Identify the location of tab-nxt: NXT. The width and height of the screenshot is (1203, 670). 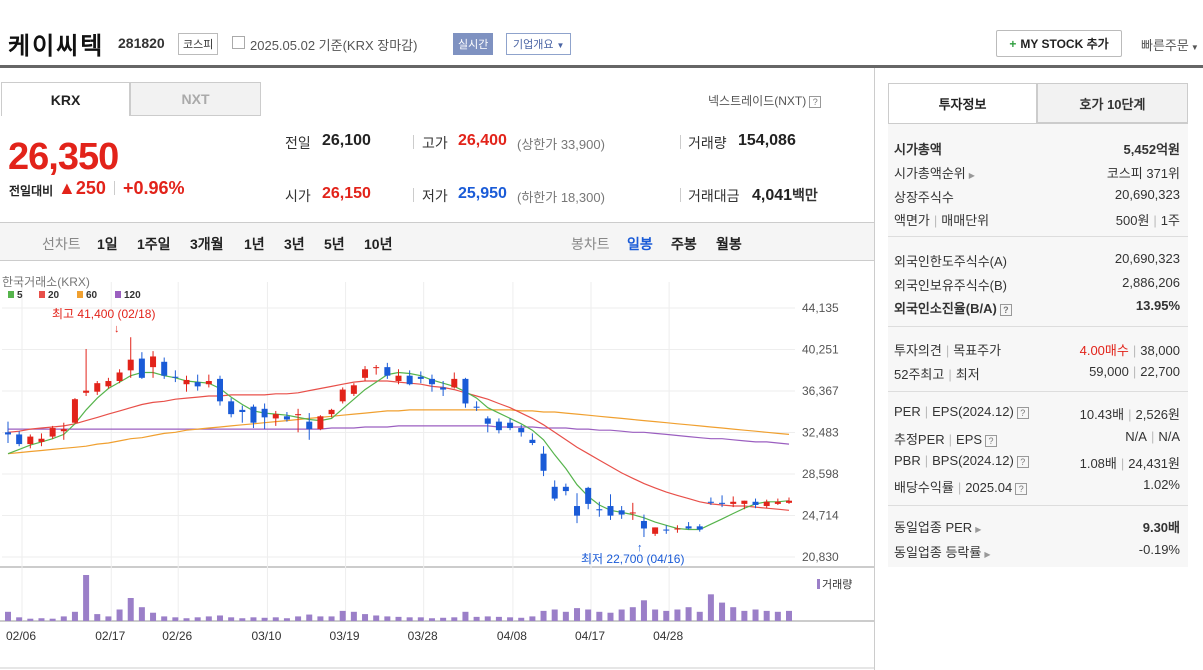
(195, 99).